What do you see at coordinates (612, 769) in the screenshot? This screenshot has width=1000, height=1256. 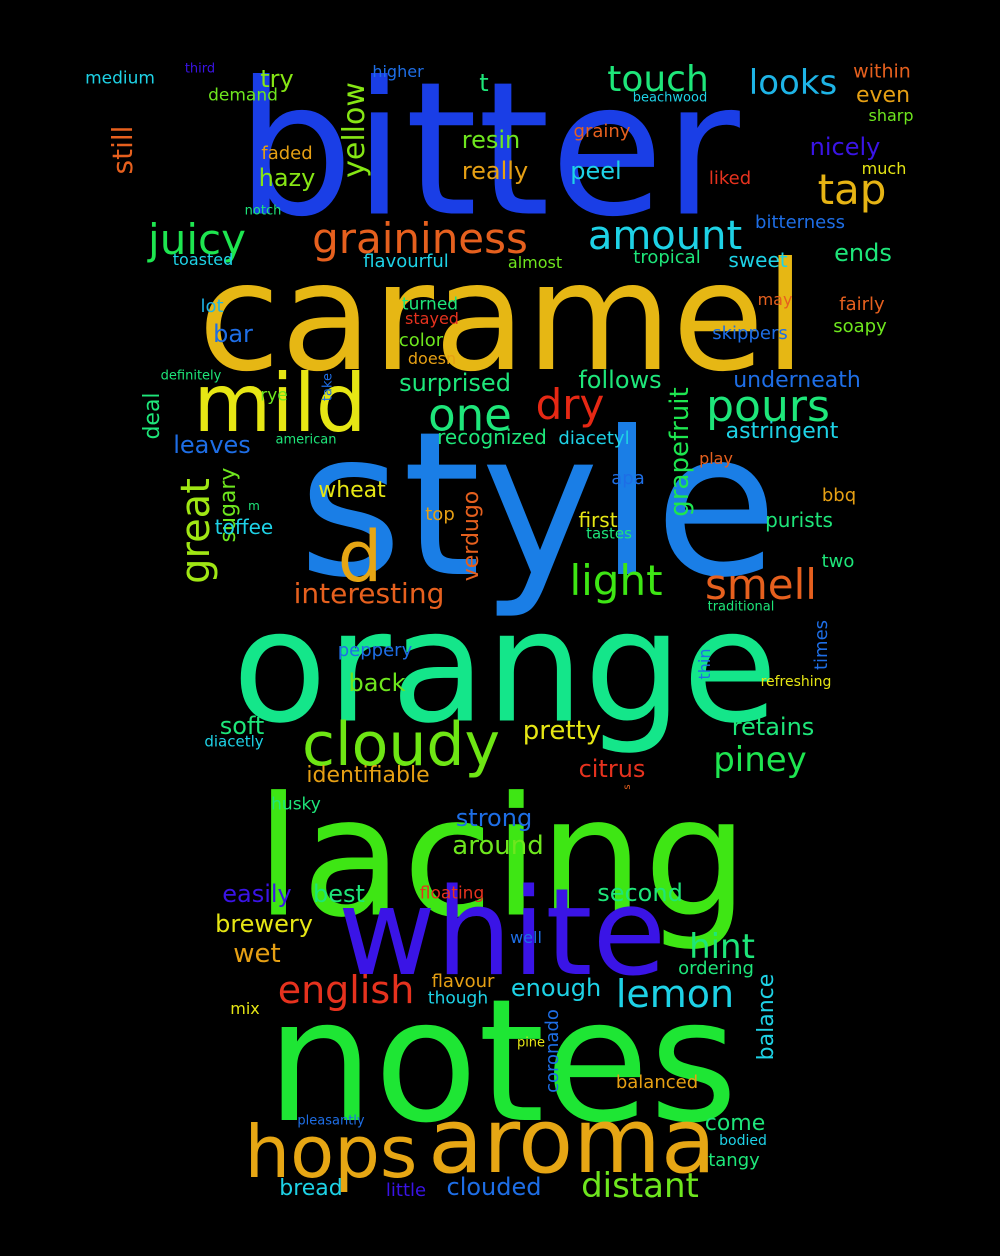 I see `word-citrus: citrus` at bounding box center [612, 769].